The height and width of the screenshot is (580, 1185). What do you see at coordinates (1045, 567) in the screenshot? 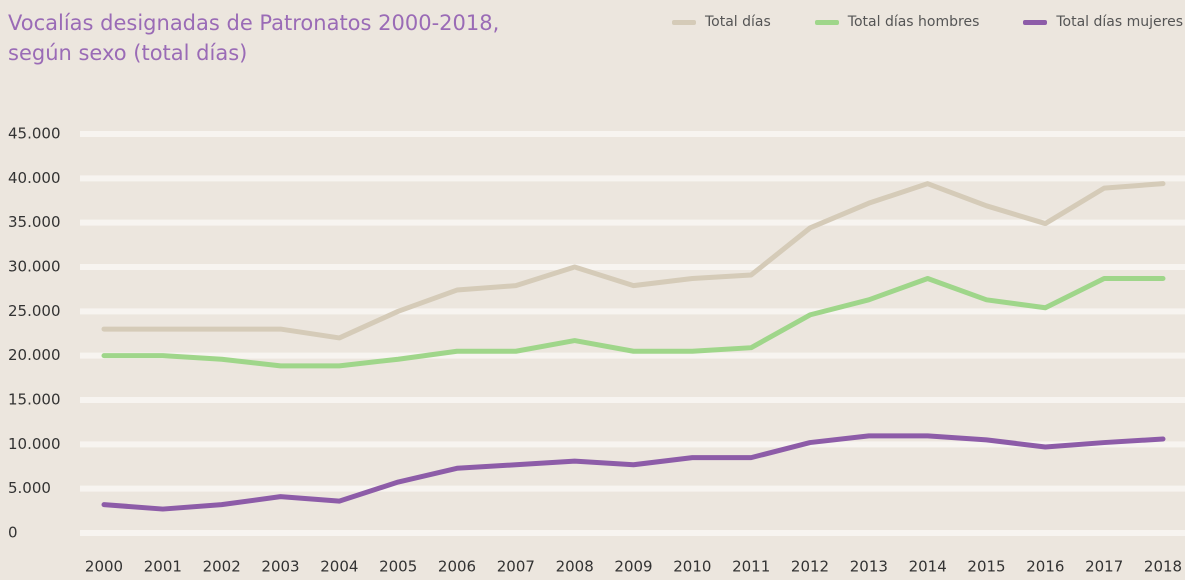
I see `x-tick-label: 2016` at bounding box center [1045, 567].